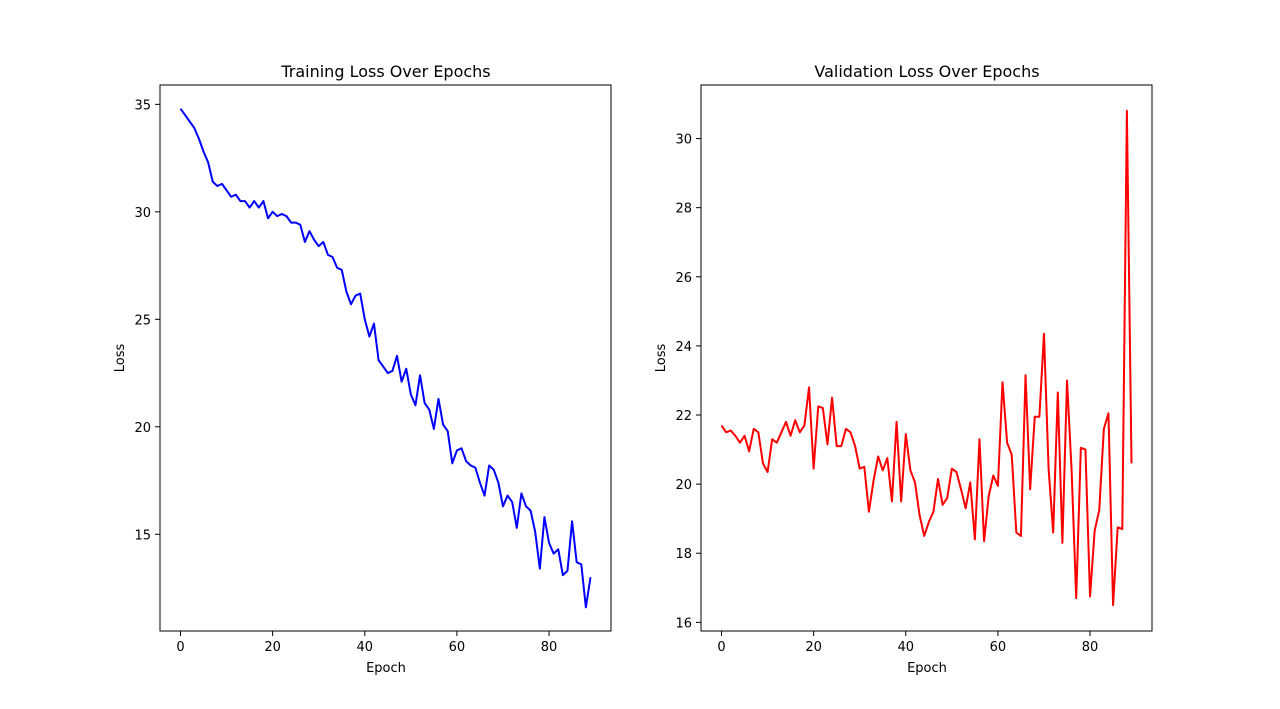  Describe the element at coordinates (683, 278) in the screenshot. I see `y-tick-label: 26` at that location.